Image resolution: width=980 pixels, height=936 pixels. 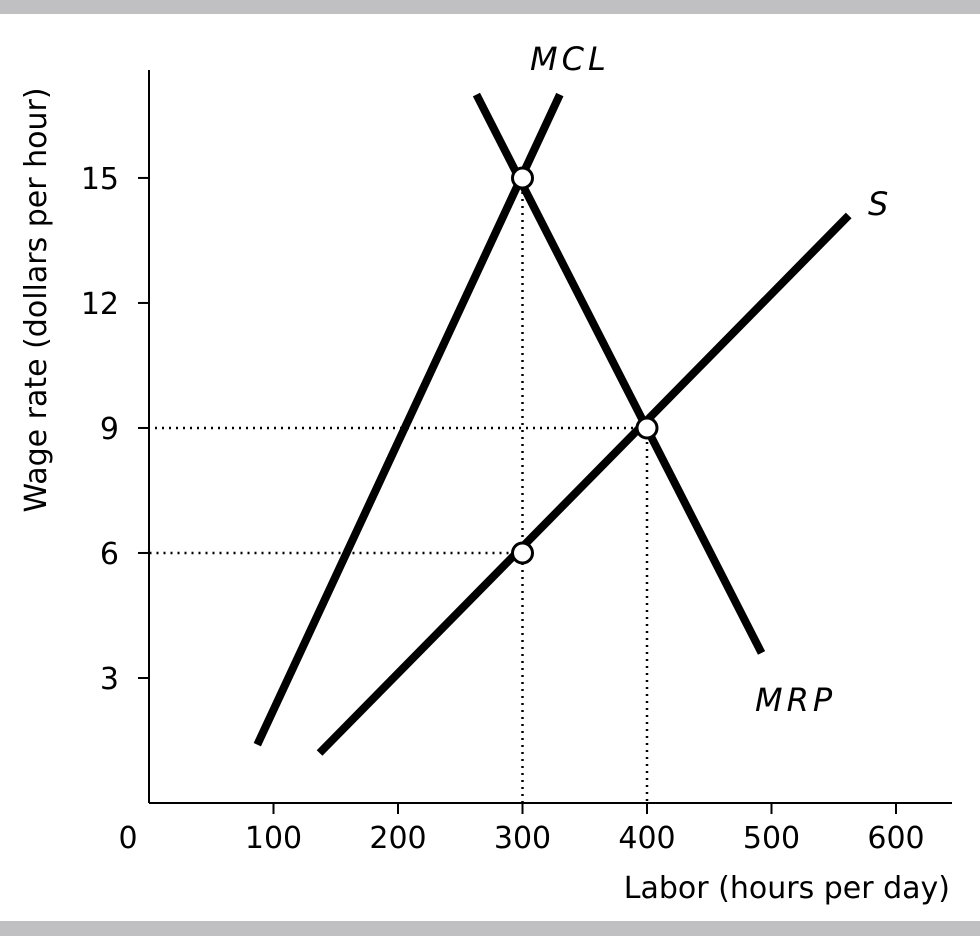 What do you see at coordinates (100, 179) in the screenshot?
I see `y-tick-label: 15` at bounding box center [100, 179].